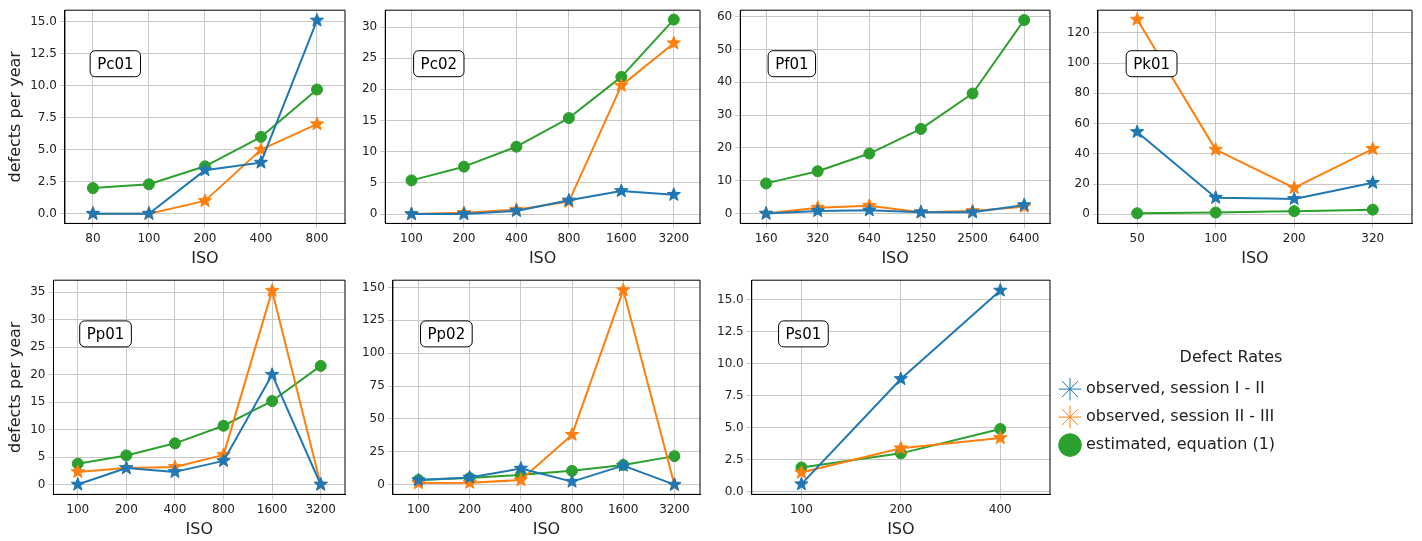  What do you see at coordinates (1151, 63) in the screenshot?
I see `annotation: Pk01` at bounding box center [1151, 63].